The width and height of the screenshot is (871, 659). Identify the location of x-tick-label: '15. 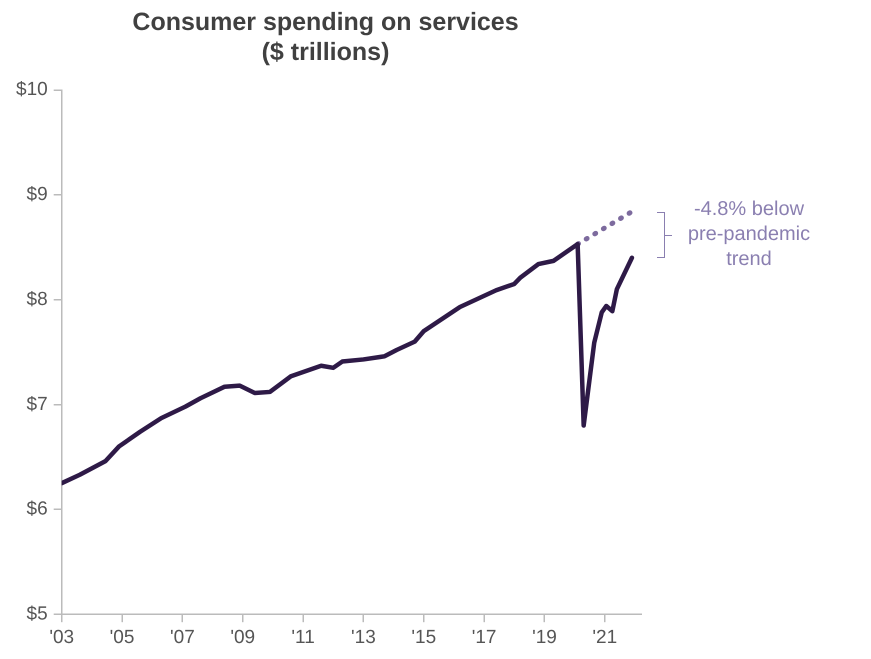
(423, 637).